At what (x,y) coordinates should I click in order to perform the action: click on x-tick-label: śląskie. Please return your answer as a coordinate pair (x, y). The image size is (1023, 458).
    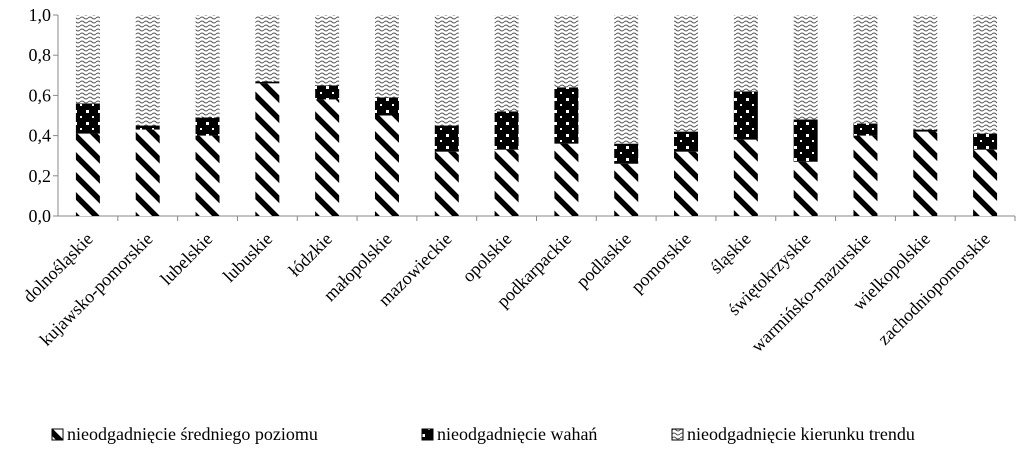
    Looking at the image, I should click on (730, 253).